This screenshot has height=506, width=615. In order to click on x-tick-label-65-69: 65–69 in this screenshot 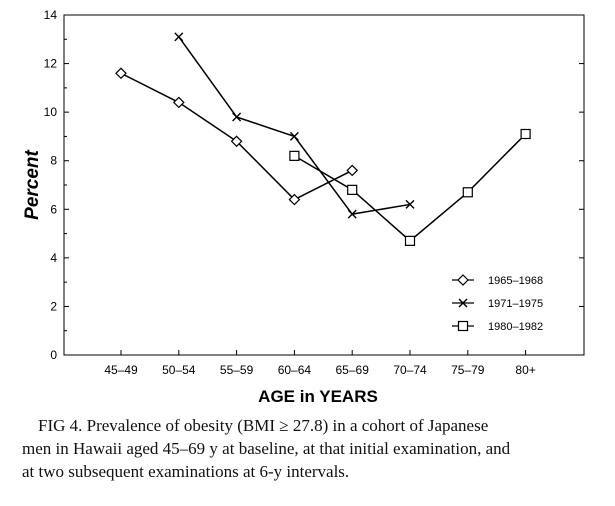, I will do `click(353, 370)`.